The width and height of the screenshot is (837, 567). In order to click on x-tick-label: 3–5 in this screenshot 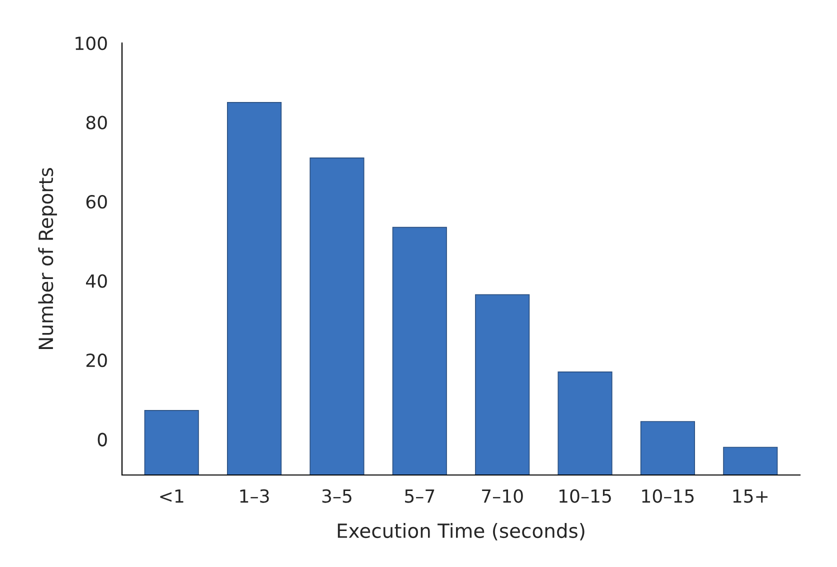, I will do `click(337, 496)`.